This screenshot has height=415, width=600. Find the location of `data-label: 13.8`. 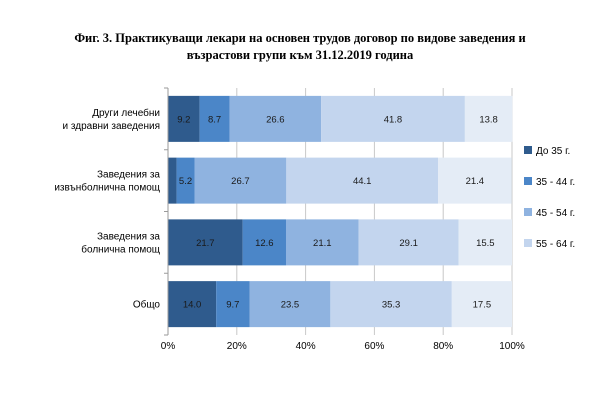

data-label: 13.8 is located at coordinates (488, 119).